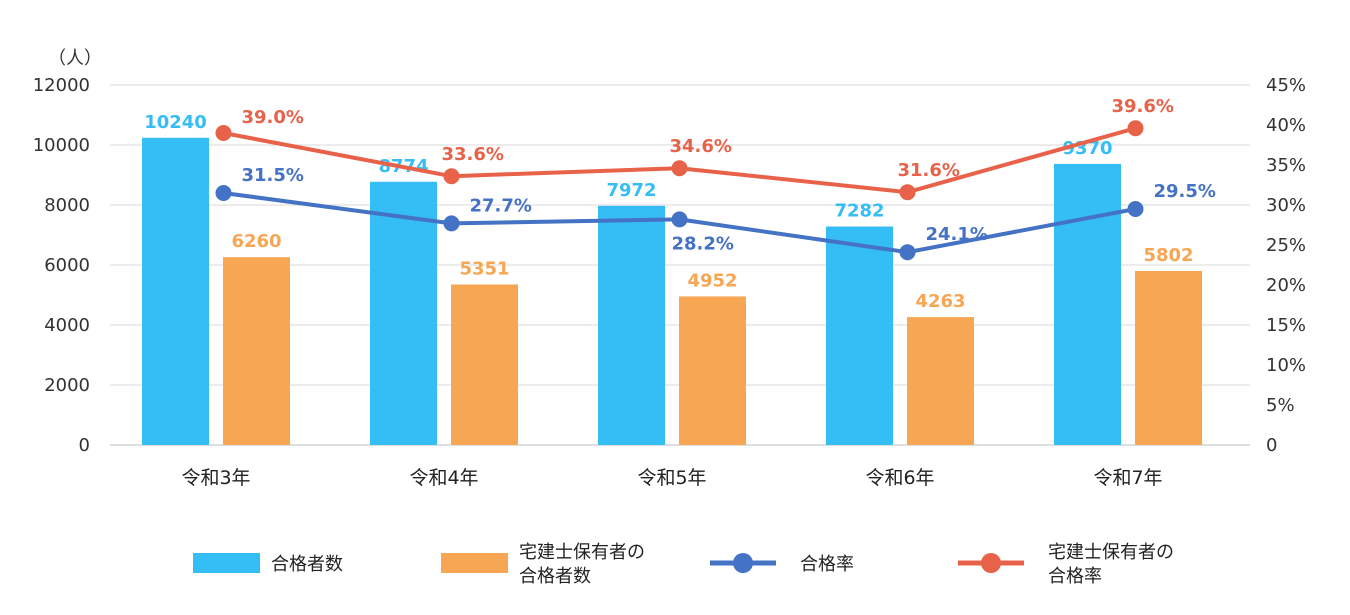 This screenshot has width=1350, height=615. What do you see at coordinates (712, 280) in the screenshot?
I see `bar-value-label: 4952` at bounding box center [712, 280].